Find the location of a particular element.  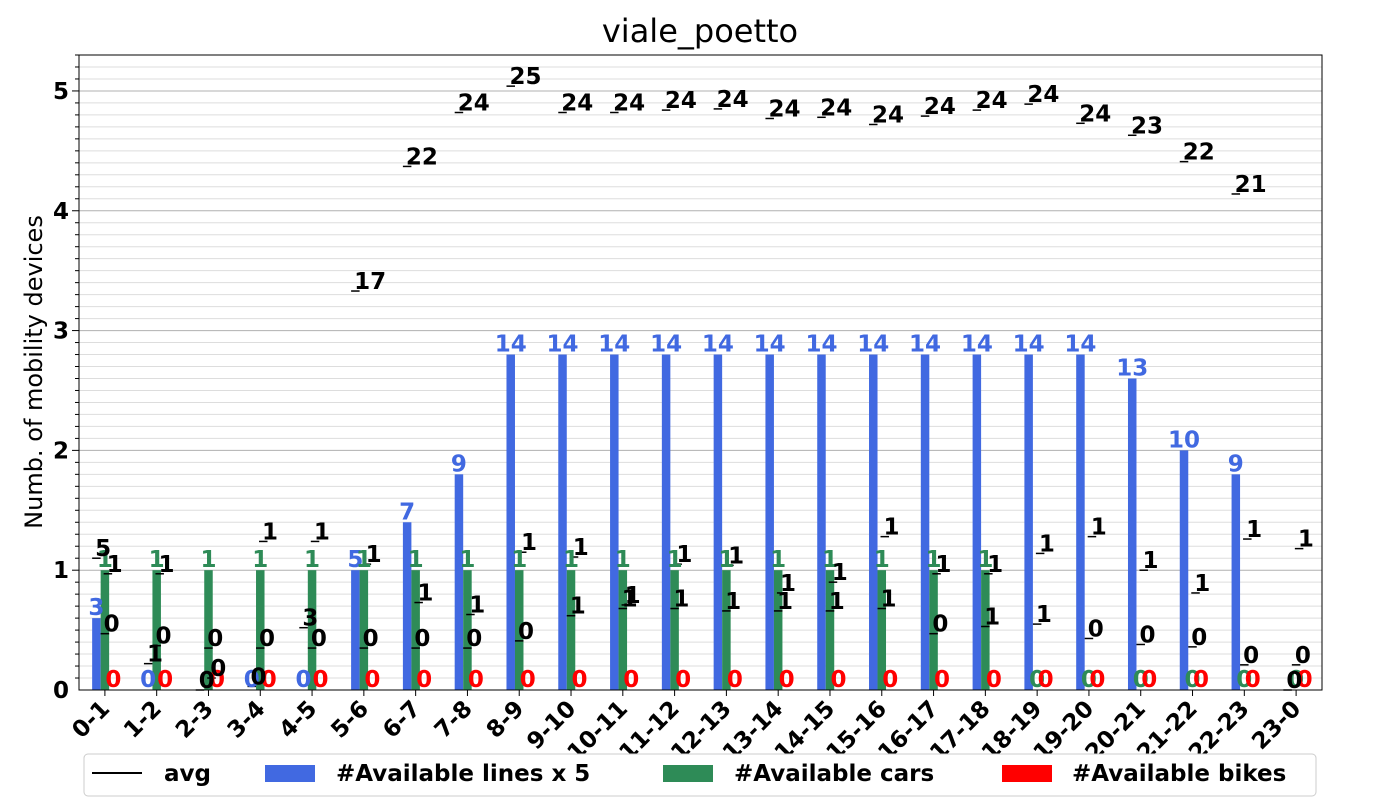

avg-value-label: 17 is located at coordinates (370, 282).